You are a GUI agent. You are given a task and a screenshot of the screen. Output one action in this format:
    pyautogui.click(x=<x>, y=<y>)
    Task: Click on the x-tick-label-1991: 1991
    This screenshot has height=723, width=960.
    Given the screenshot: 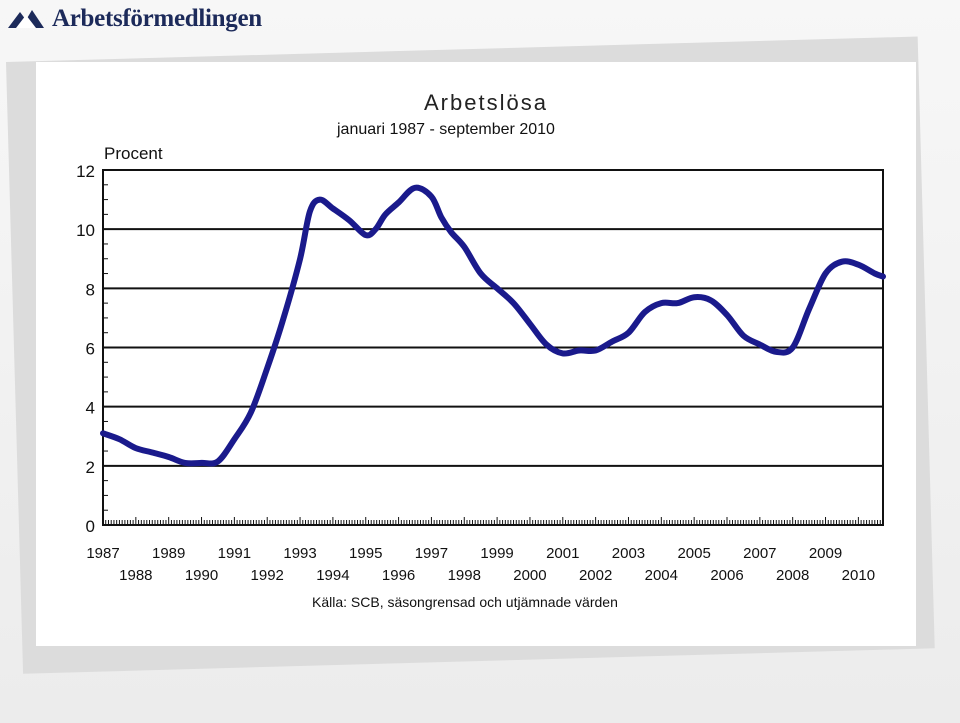 What is the action you would take?
    pyautogui.click(x=234, y=553)
    